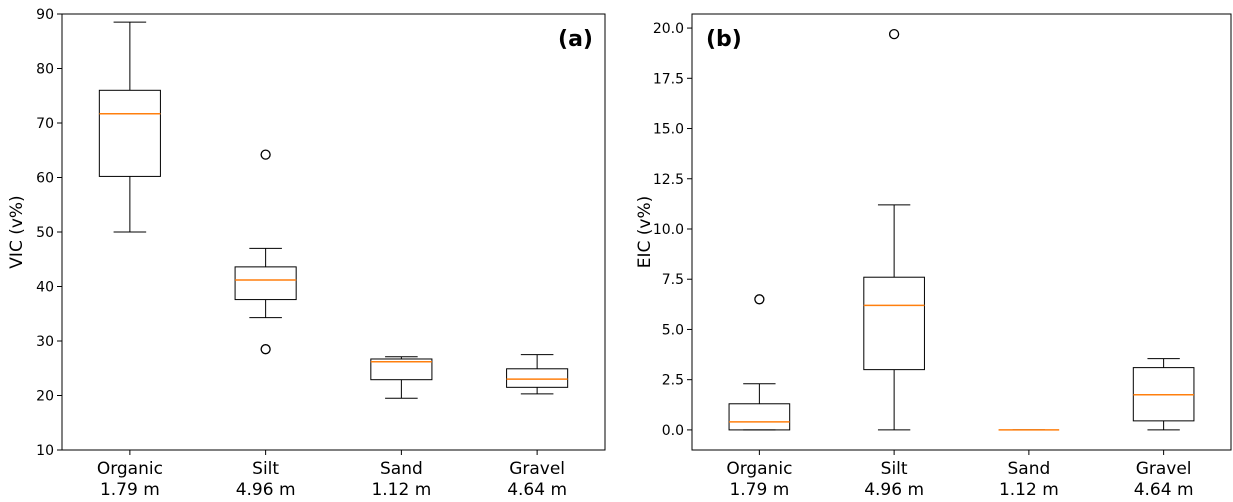 This screenshot has height=502, width=1233. I want to click on y-tick-label: 70, so click(45, 124).